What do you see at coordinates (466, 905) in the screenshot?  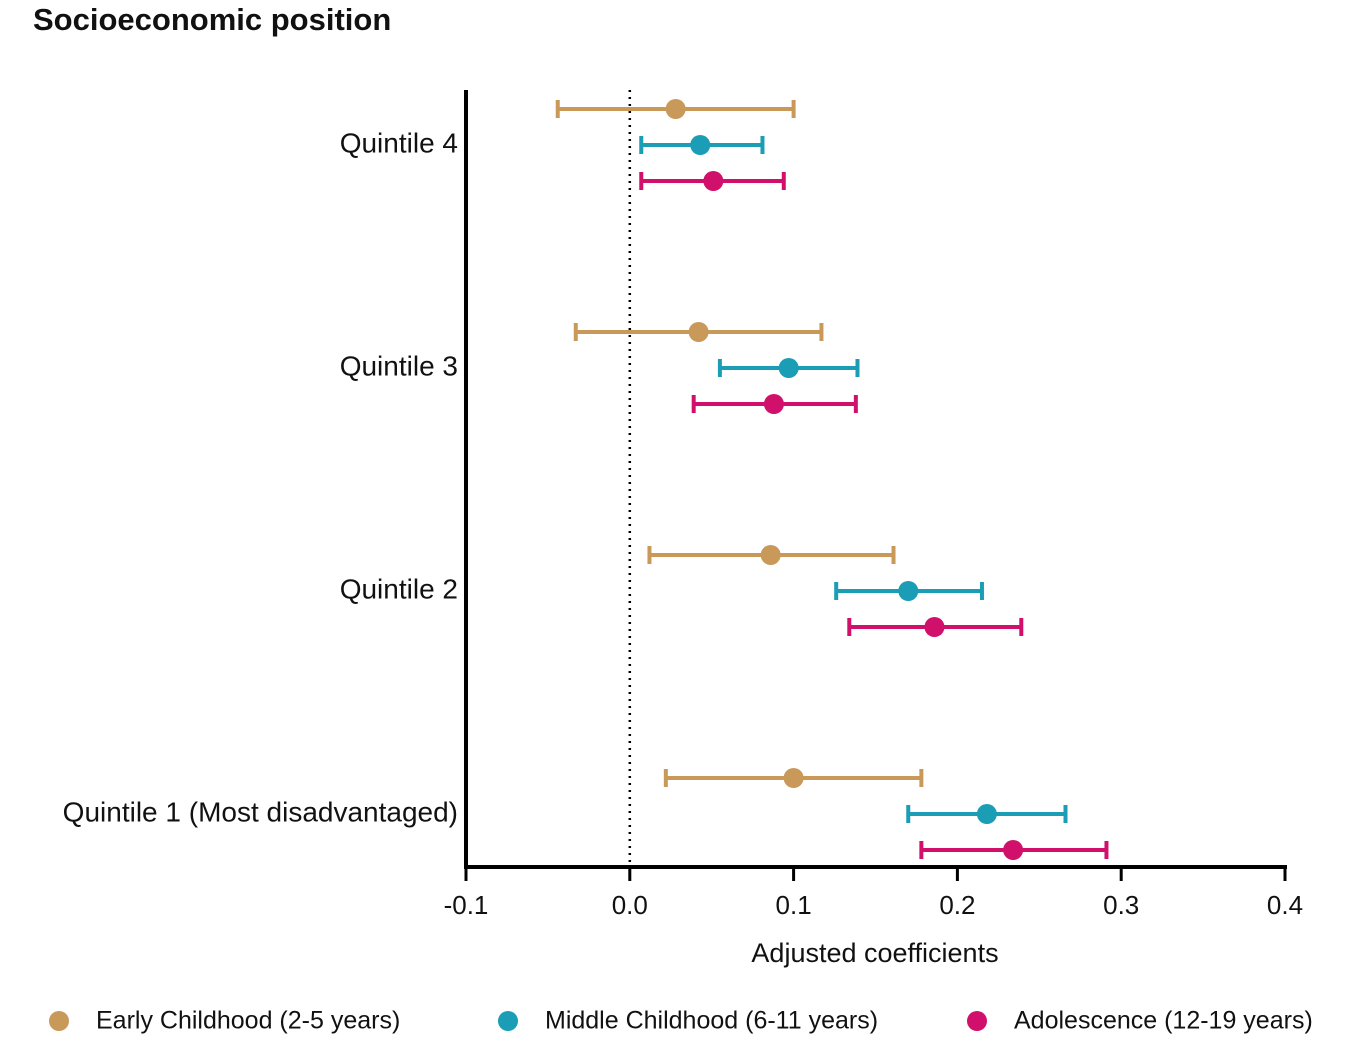 I see `x-tick-label: -0.1` at bounding box center [466, 905].